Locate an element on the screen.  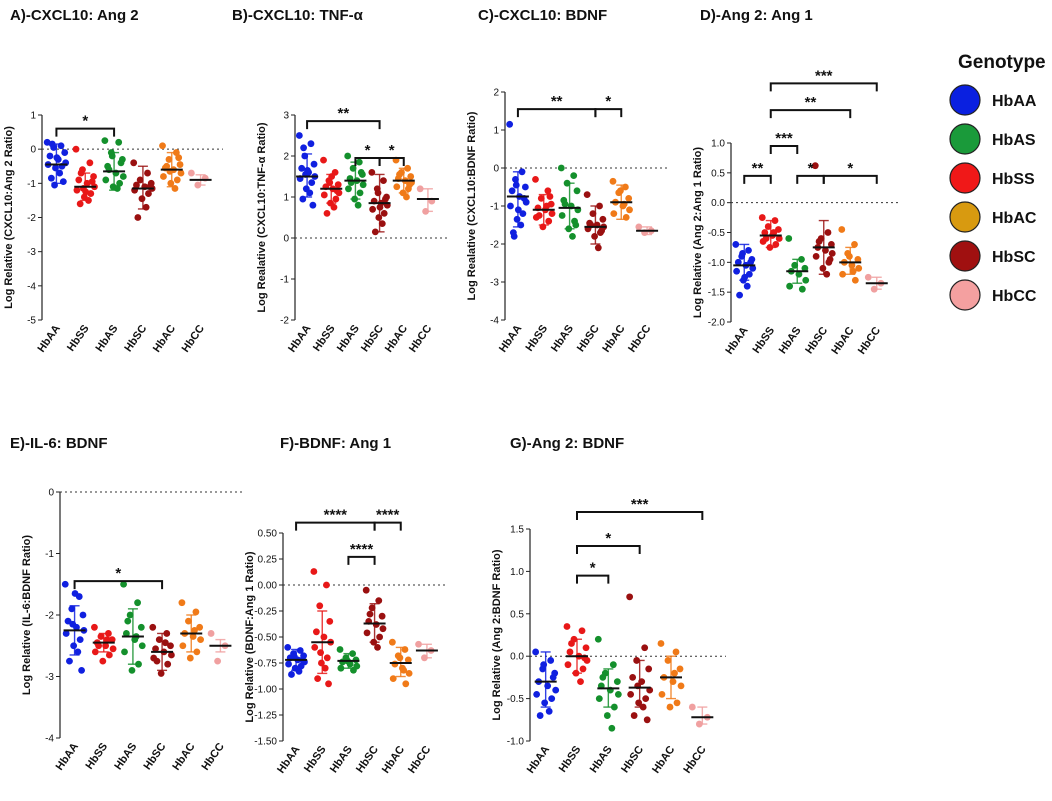
y-tick-label: -2.0 is located at coordinates (717, 323).